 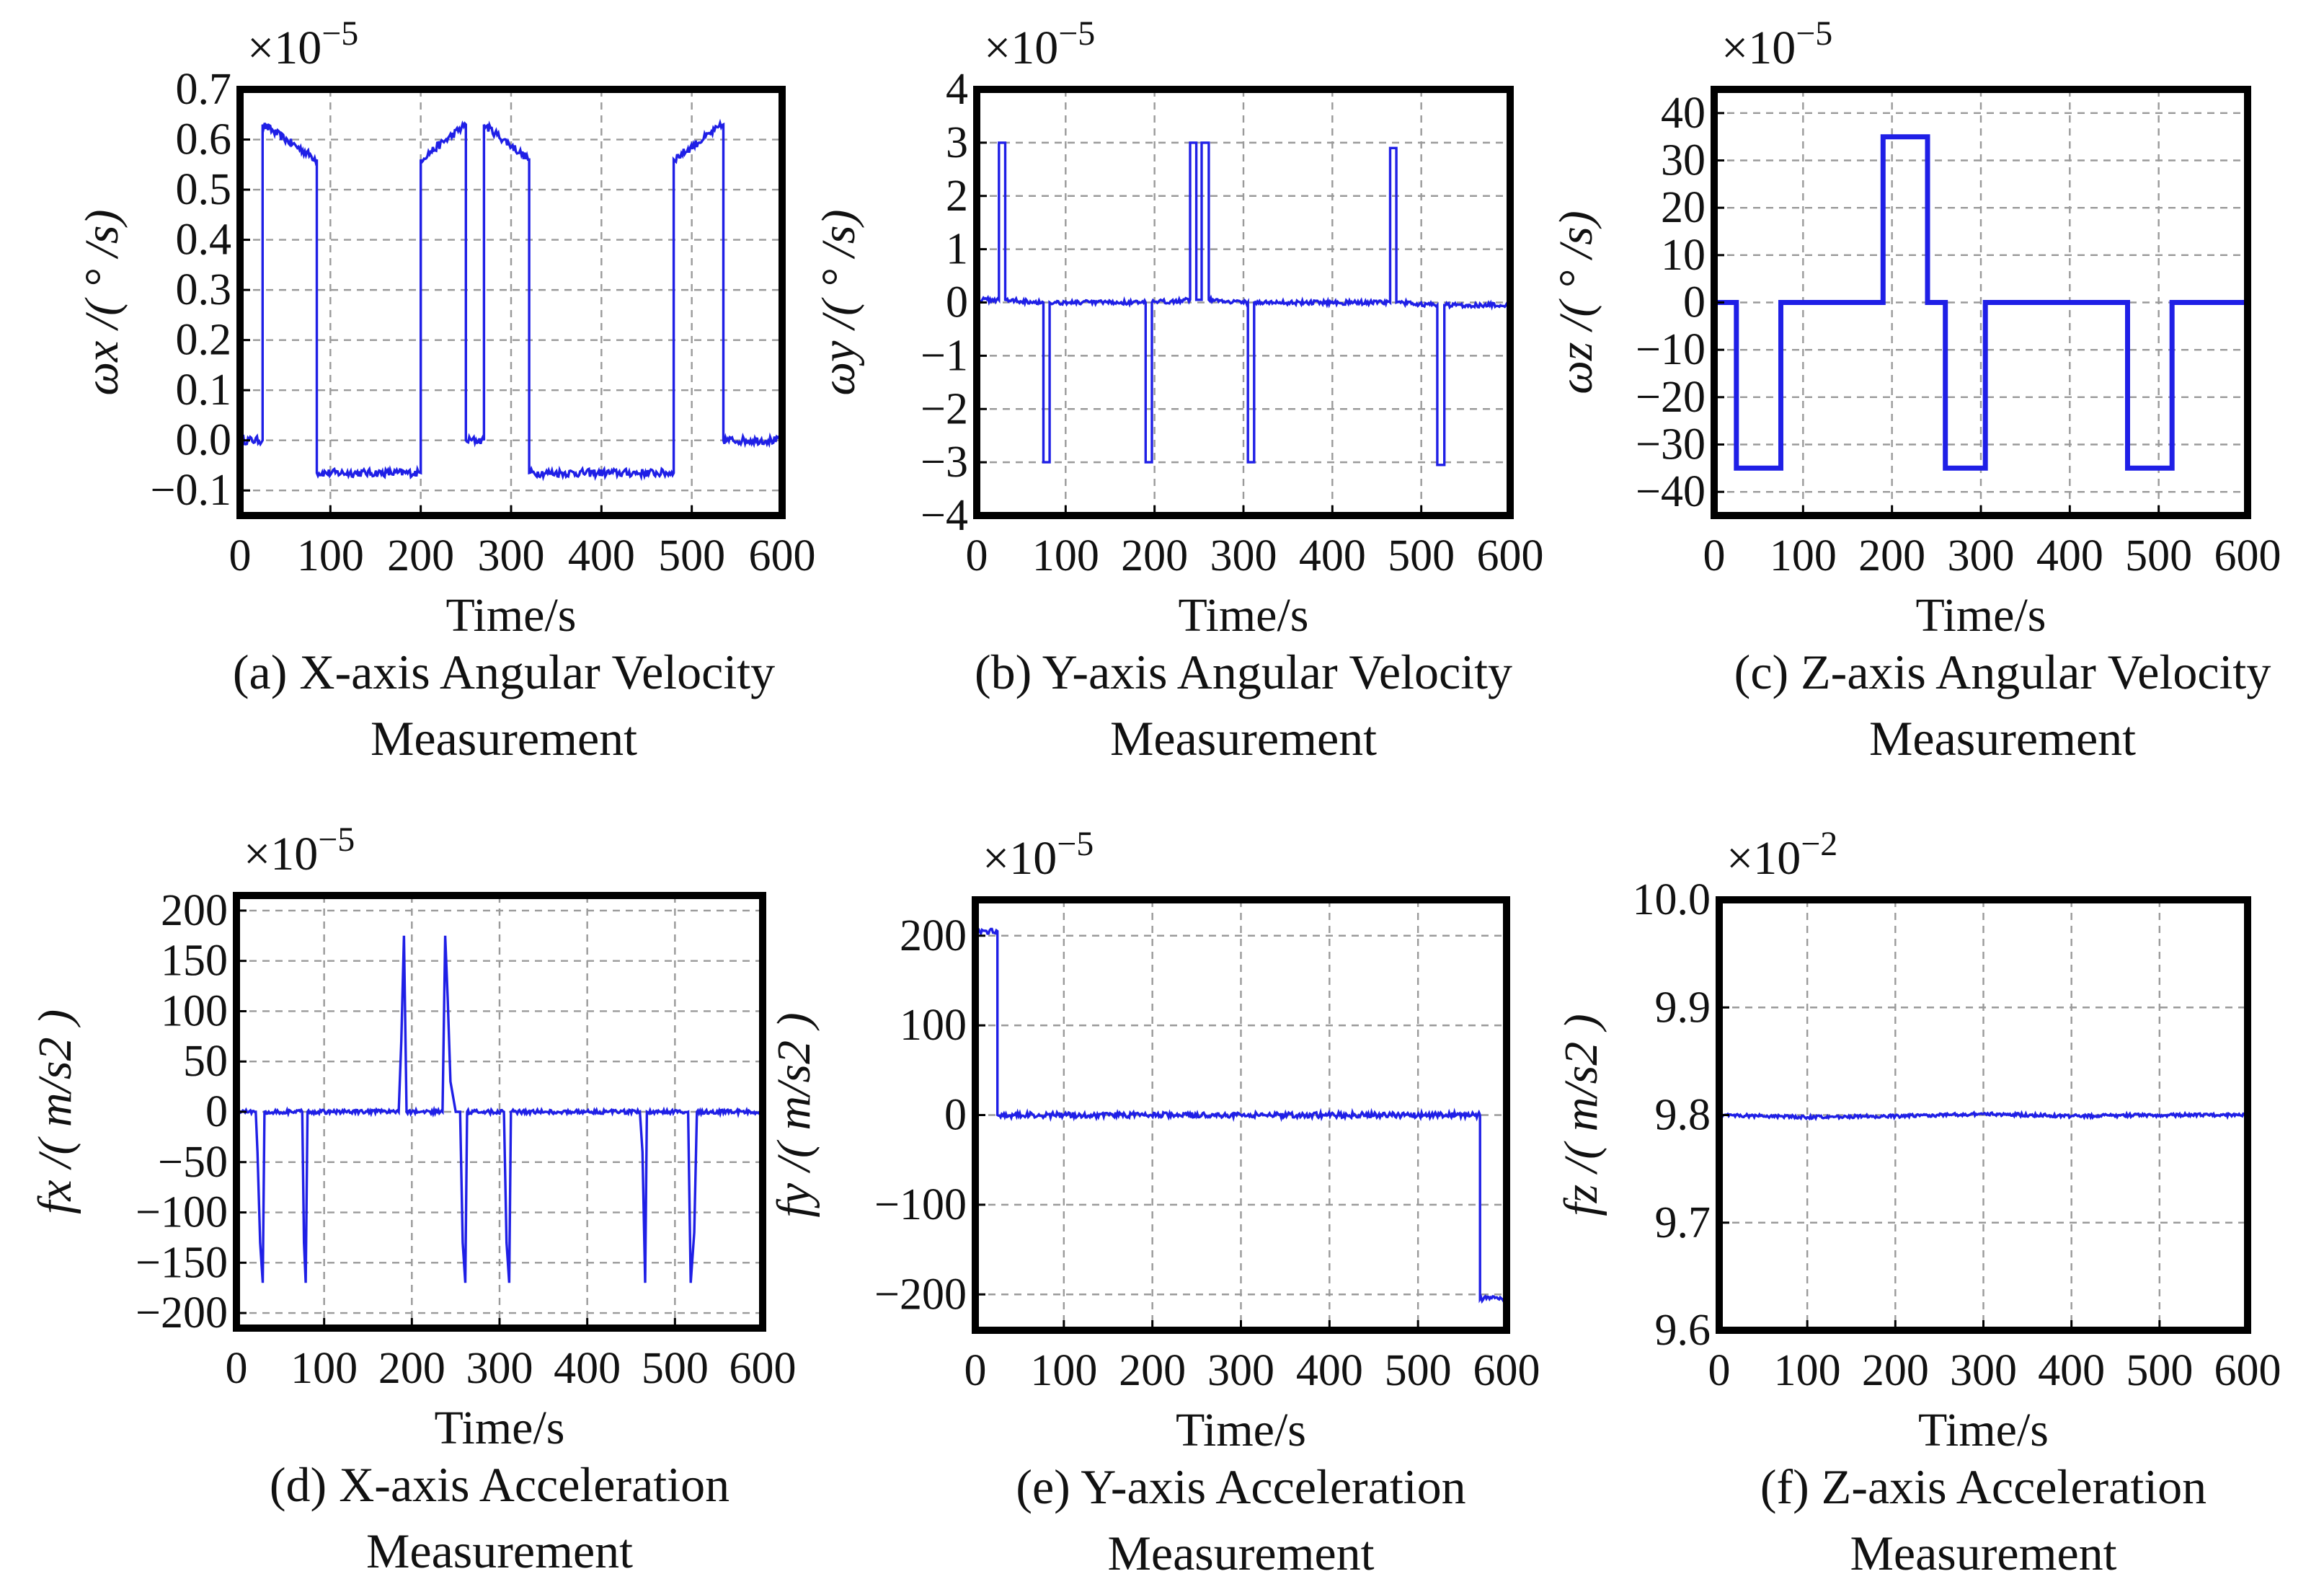 What do you see at coordinates (1241, 1116) in the screenshot?
I see `series-line-e` at bounding box center [1241, 1116].